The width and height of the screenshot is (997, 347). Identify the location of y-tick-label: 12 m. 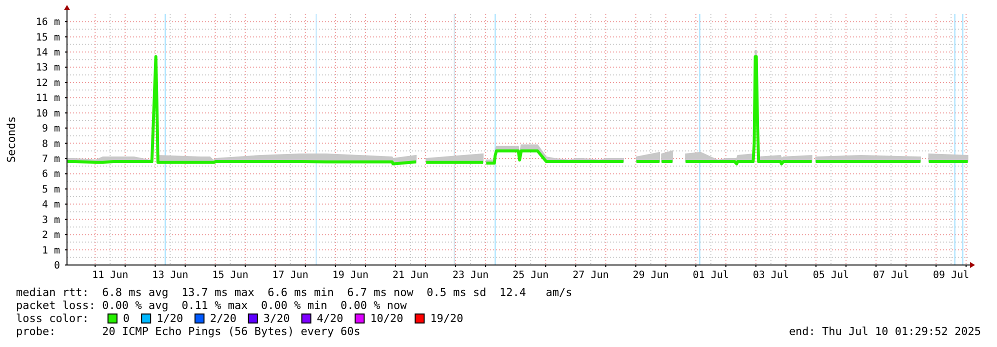
(48, 83).